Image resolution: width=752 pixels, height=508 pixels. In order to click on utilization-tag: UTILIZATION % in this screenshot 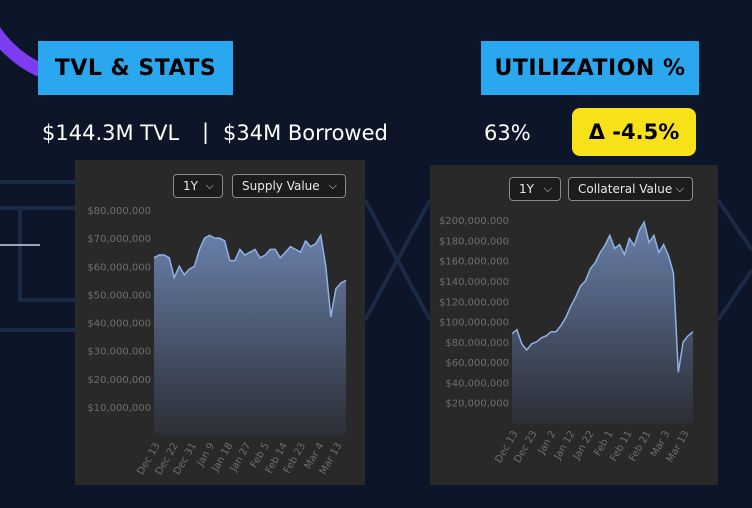, I will do `click(590, 68)`.